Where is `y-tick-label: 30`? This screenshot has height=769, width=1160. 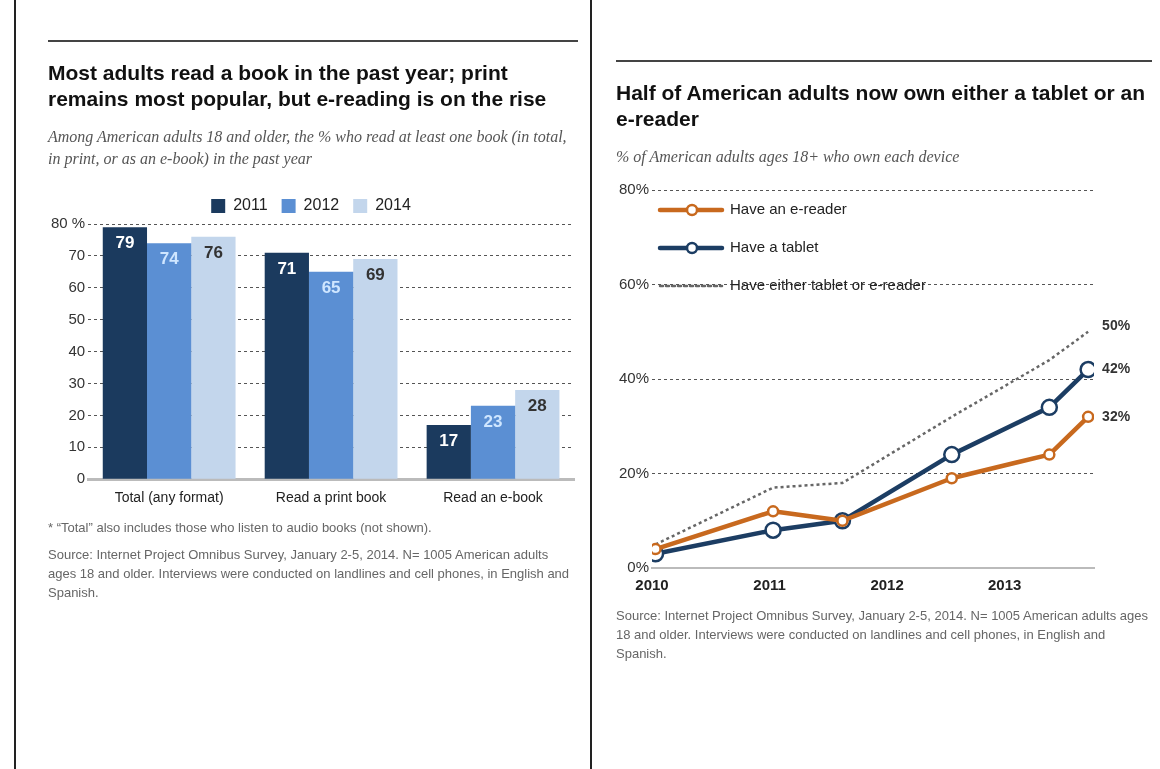
y-tick-label: 30 is located at coordinates (77, 382).